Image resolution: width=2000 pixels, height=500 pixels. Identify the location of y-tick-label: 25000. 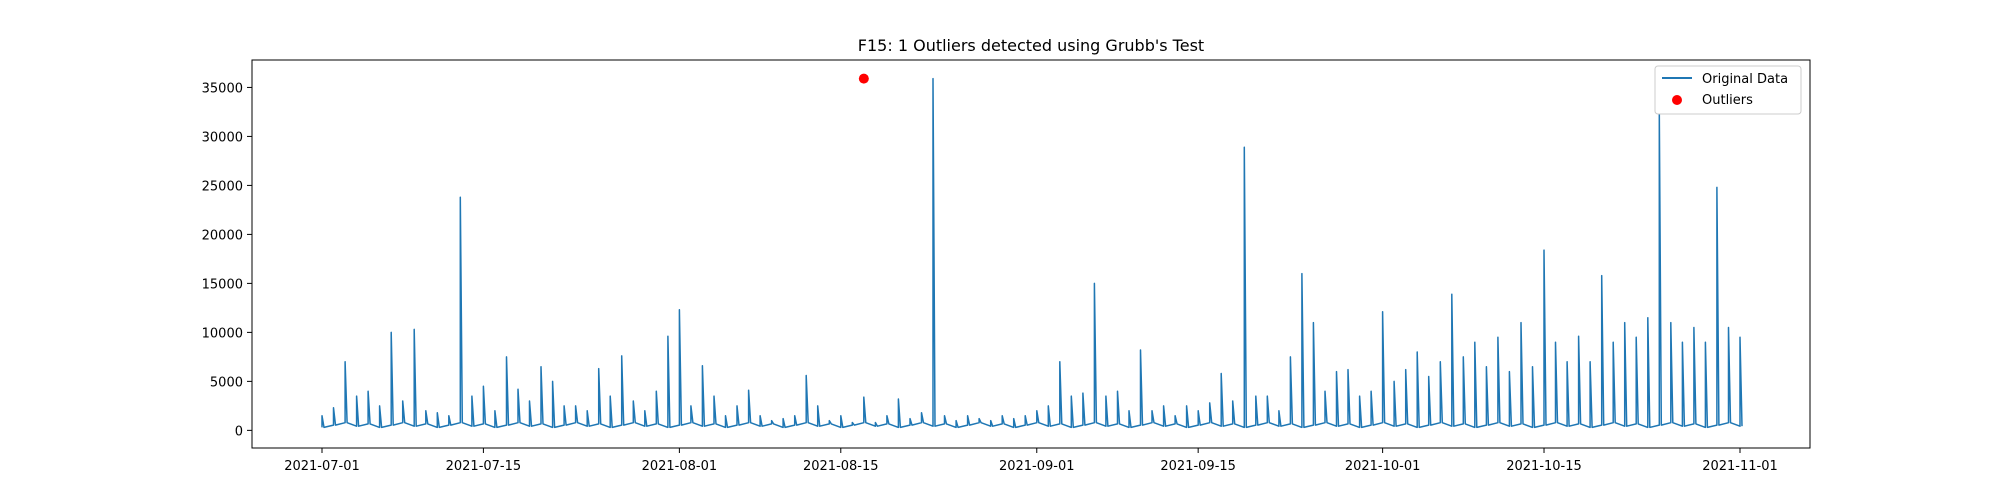
(222, 186).